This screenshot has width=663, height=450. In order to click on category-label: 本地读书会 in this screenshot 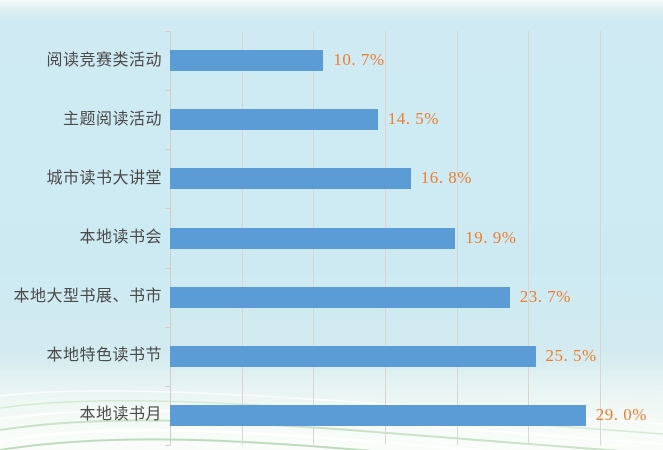, I will do `click(120, 237)`.